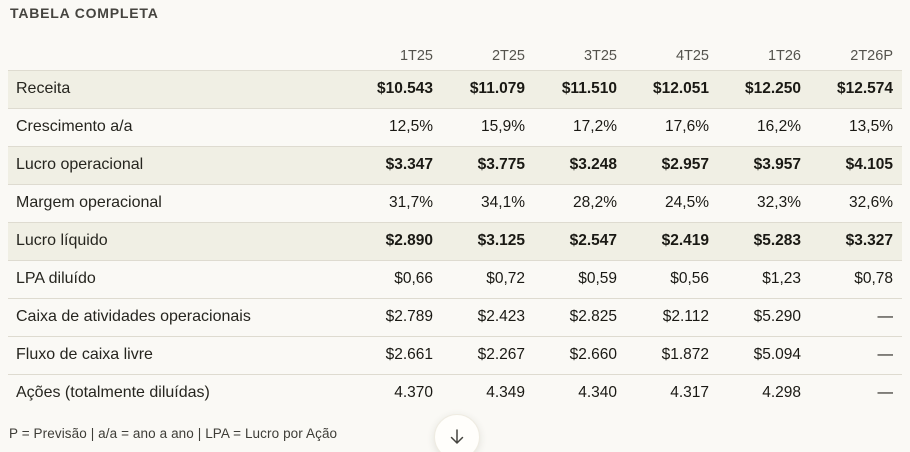 This screenshot has height=452, width=910. I want to click on cell-value: 32,3%, so click(779, 202).